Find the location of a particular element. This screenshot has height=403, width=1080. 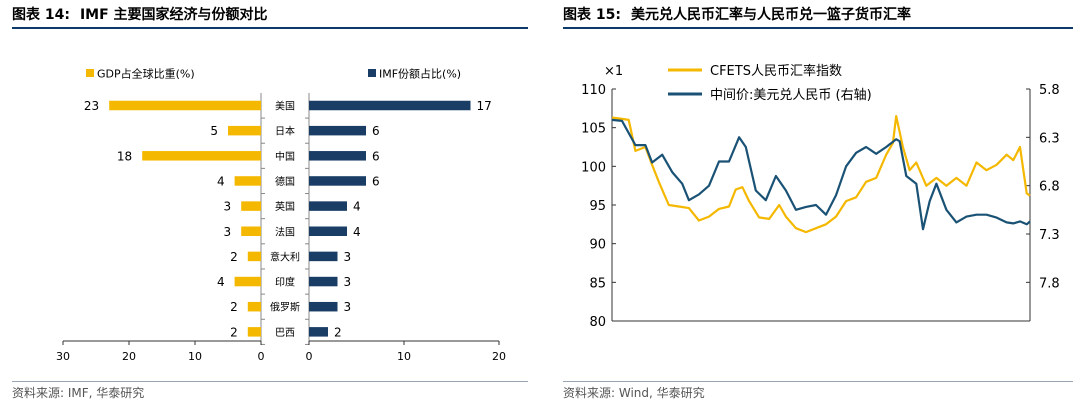

left-title-rule is located at coordinates (270, 28).